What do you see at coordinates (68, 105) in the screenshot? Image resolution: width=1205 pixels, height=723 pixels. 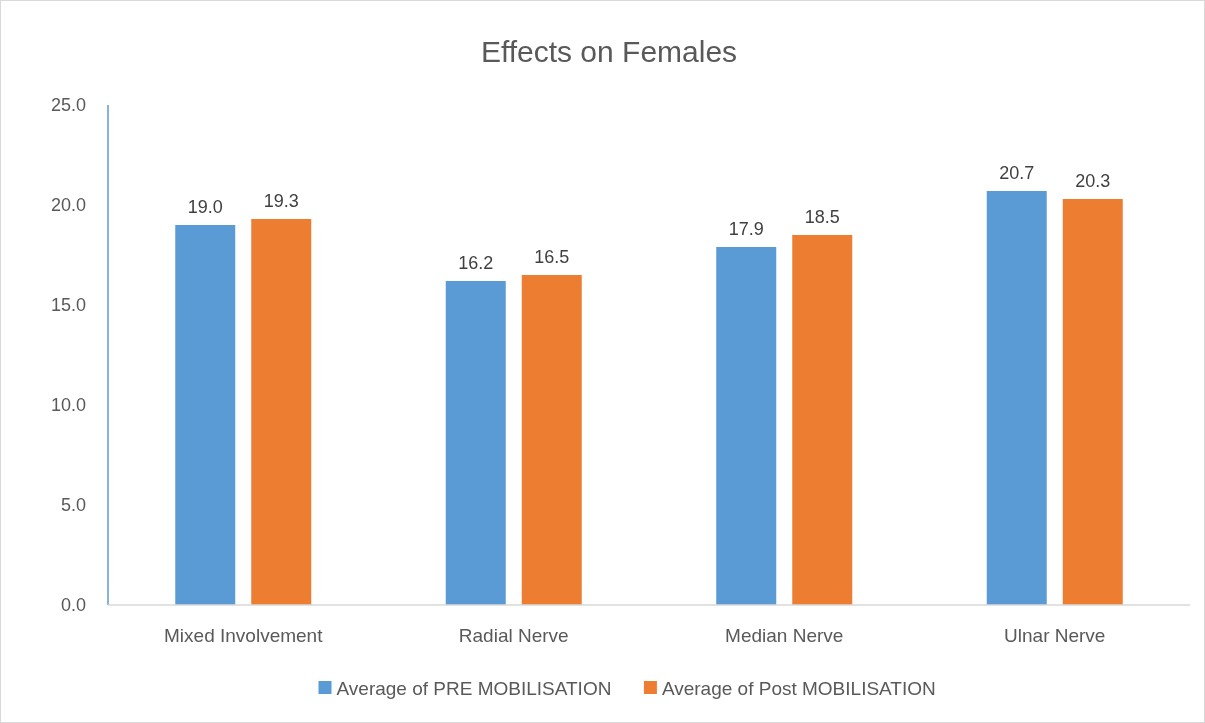 I see `y-tick-label: 25.0` at bounding box center [68, 105].